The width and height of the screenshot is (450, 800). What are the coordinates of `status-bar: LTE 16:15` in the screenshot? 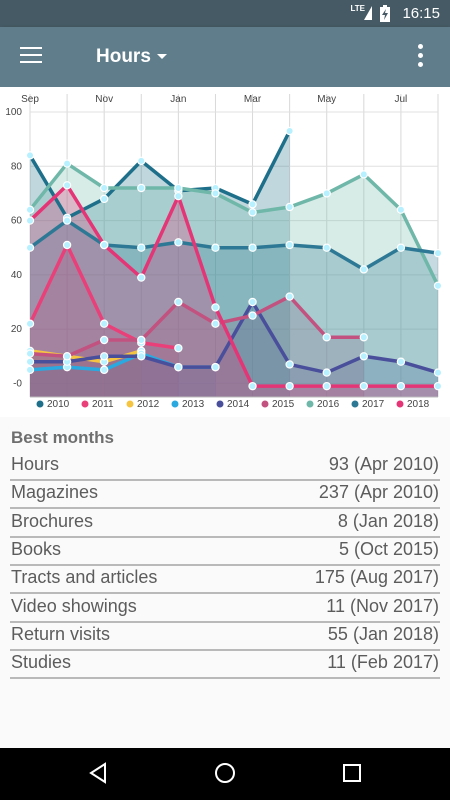 It's located at (225, 13).